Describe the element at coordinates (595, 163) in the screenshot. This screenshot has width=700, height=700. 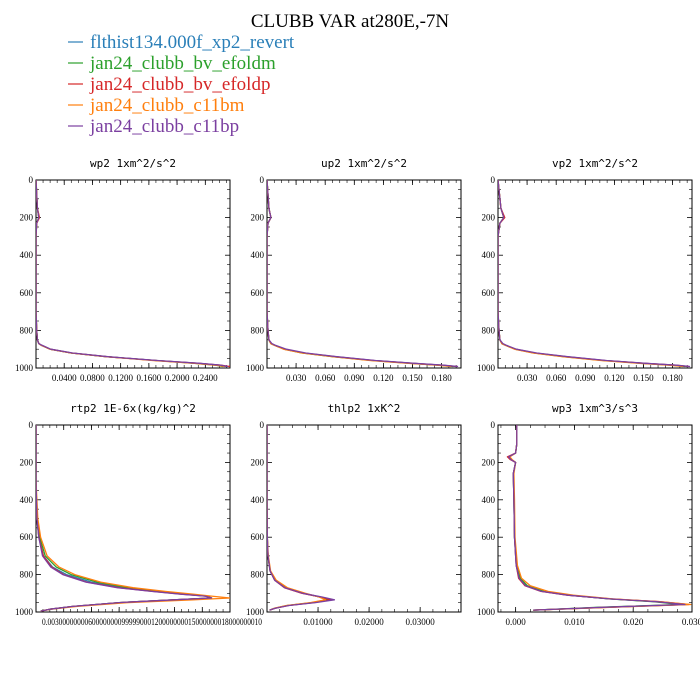
I see `panel-title: vp2 1xm^2/s^2` at that location.